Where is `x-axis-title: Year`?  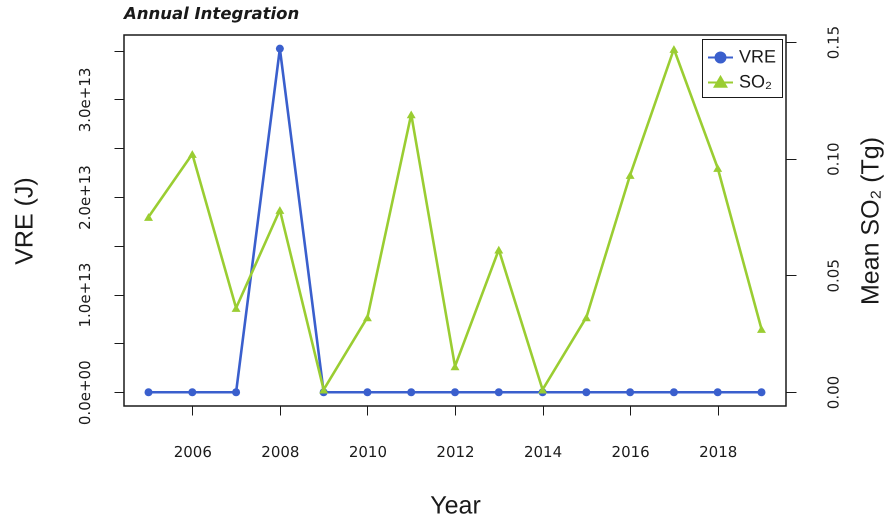 x-axis-title: Year is located at coordinates (455, 506).